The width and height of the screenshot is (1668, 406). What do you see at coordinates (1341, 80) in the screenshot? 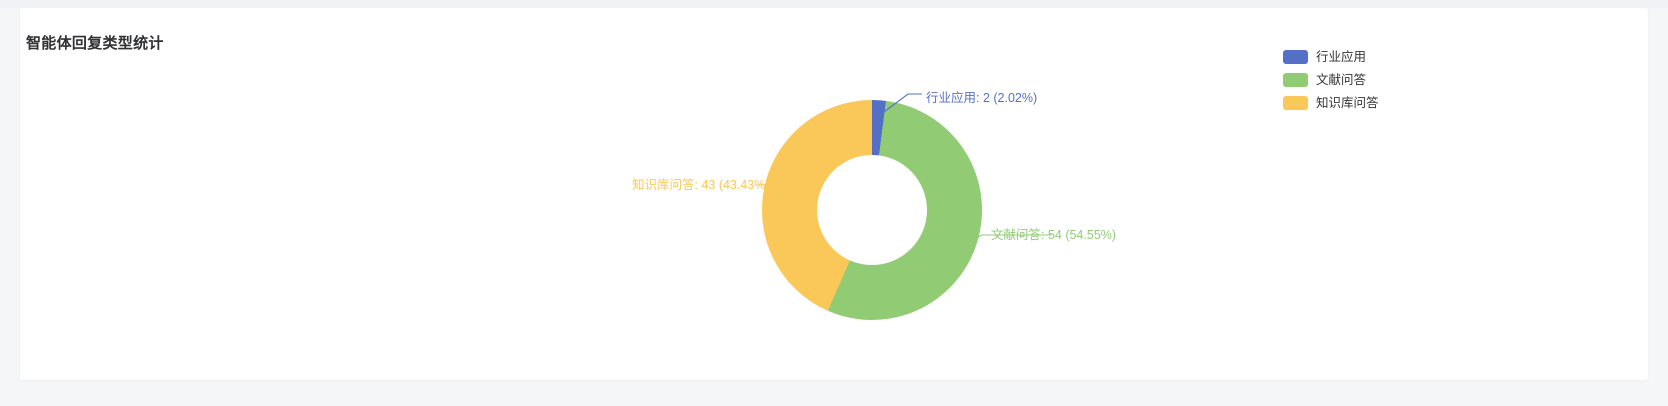
I see `legend-label-literature-qa: 文献问答` at bounding box center [1341, 80].